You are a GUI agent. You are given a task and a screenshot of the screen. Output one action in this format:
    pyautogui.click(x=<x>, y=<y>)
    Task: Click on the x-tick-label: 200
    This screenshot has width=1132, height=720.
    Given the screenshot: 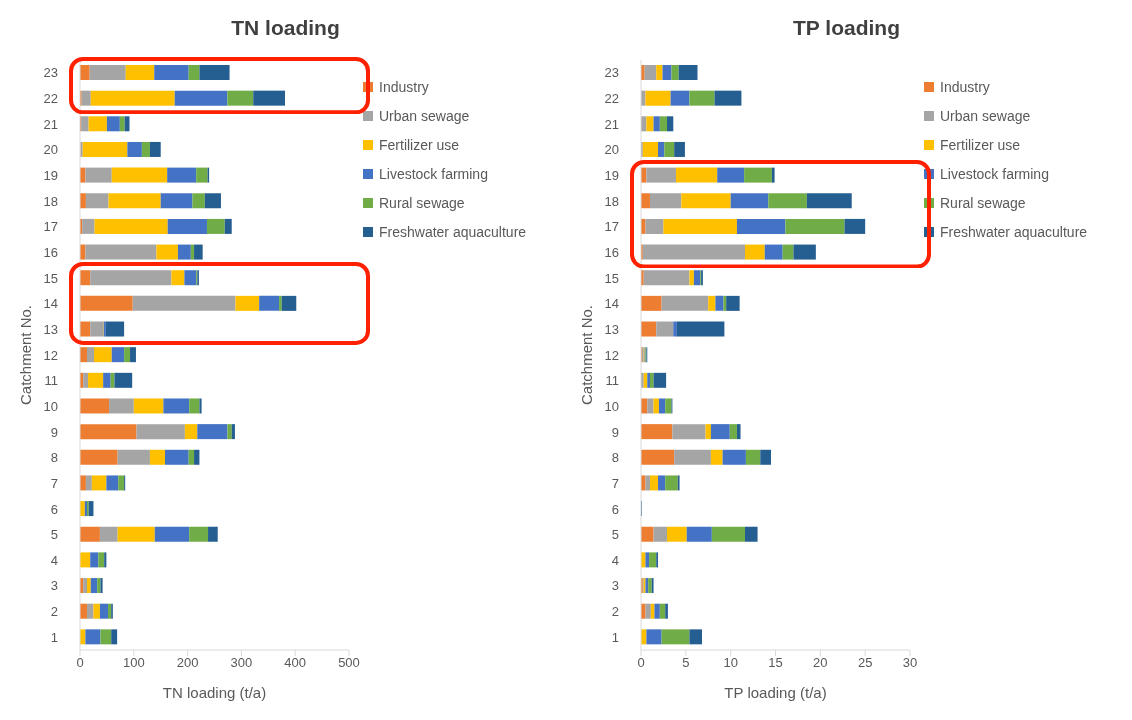 What is the action you would take?
    pyautogui.click(x=187, y=663)
    